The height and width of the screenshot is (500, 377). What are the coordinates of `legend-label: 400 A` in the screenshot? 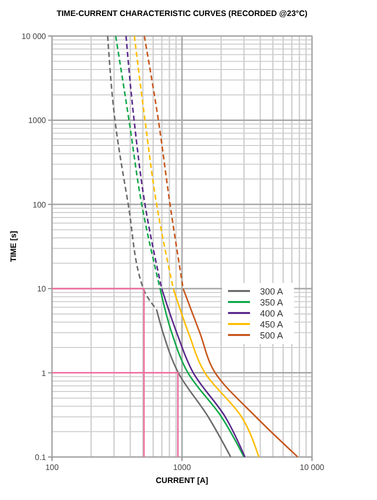 It's located at (272, 313).